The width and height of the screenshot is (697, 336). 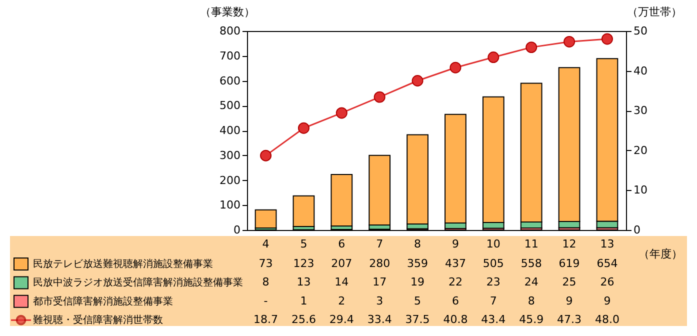 I want to click on data-label: 2, so click(x=342, y=301).